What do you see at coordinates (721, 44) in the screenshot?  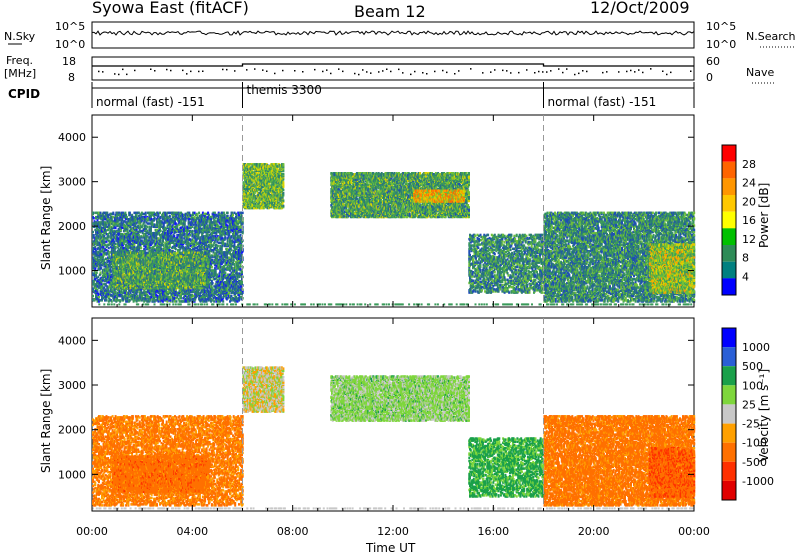 I see `nsearch-tick-bottom: 10^0` at bounding box center [721, 44].